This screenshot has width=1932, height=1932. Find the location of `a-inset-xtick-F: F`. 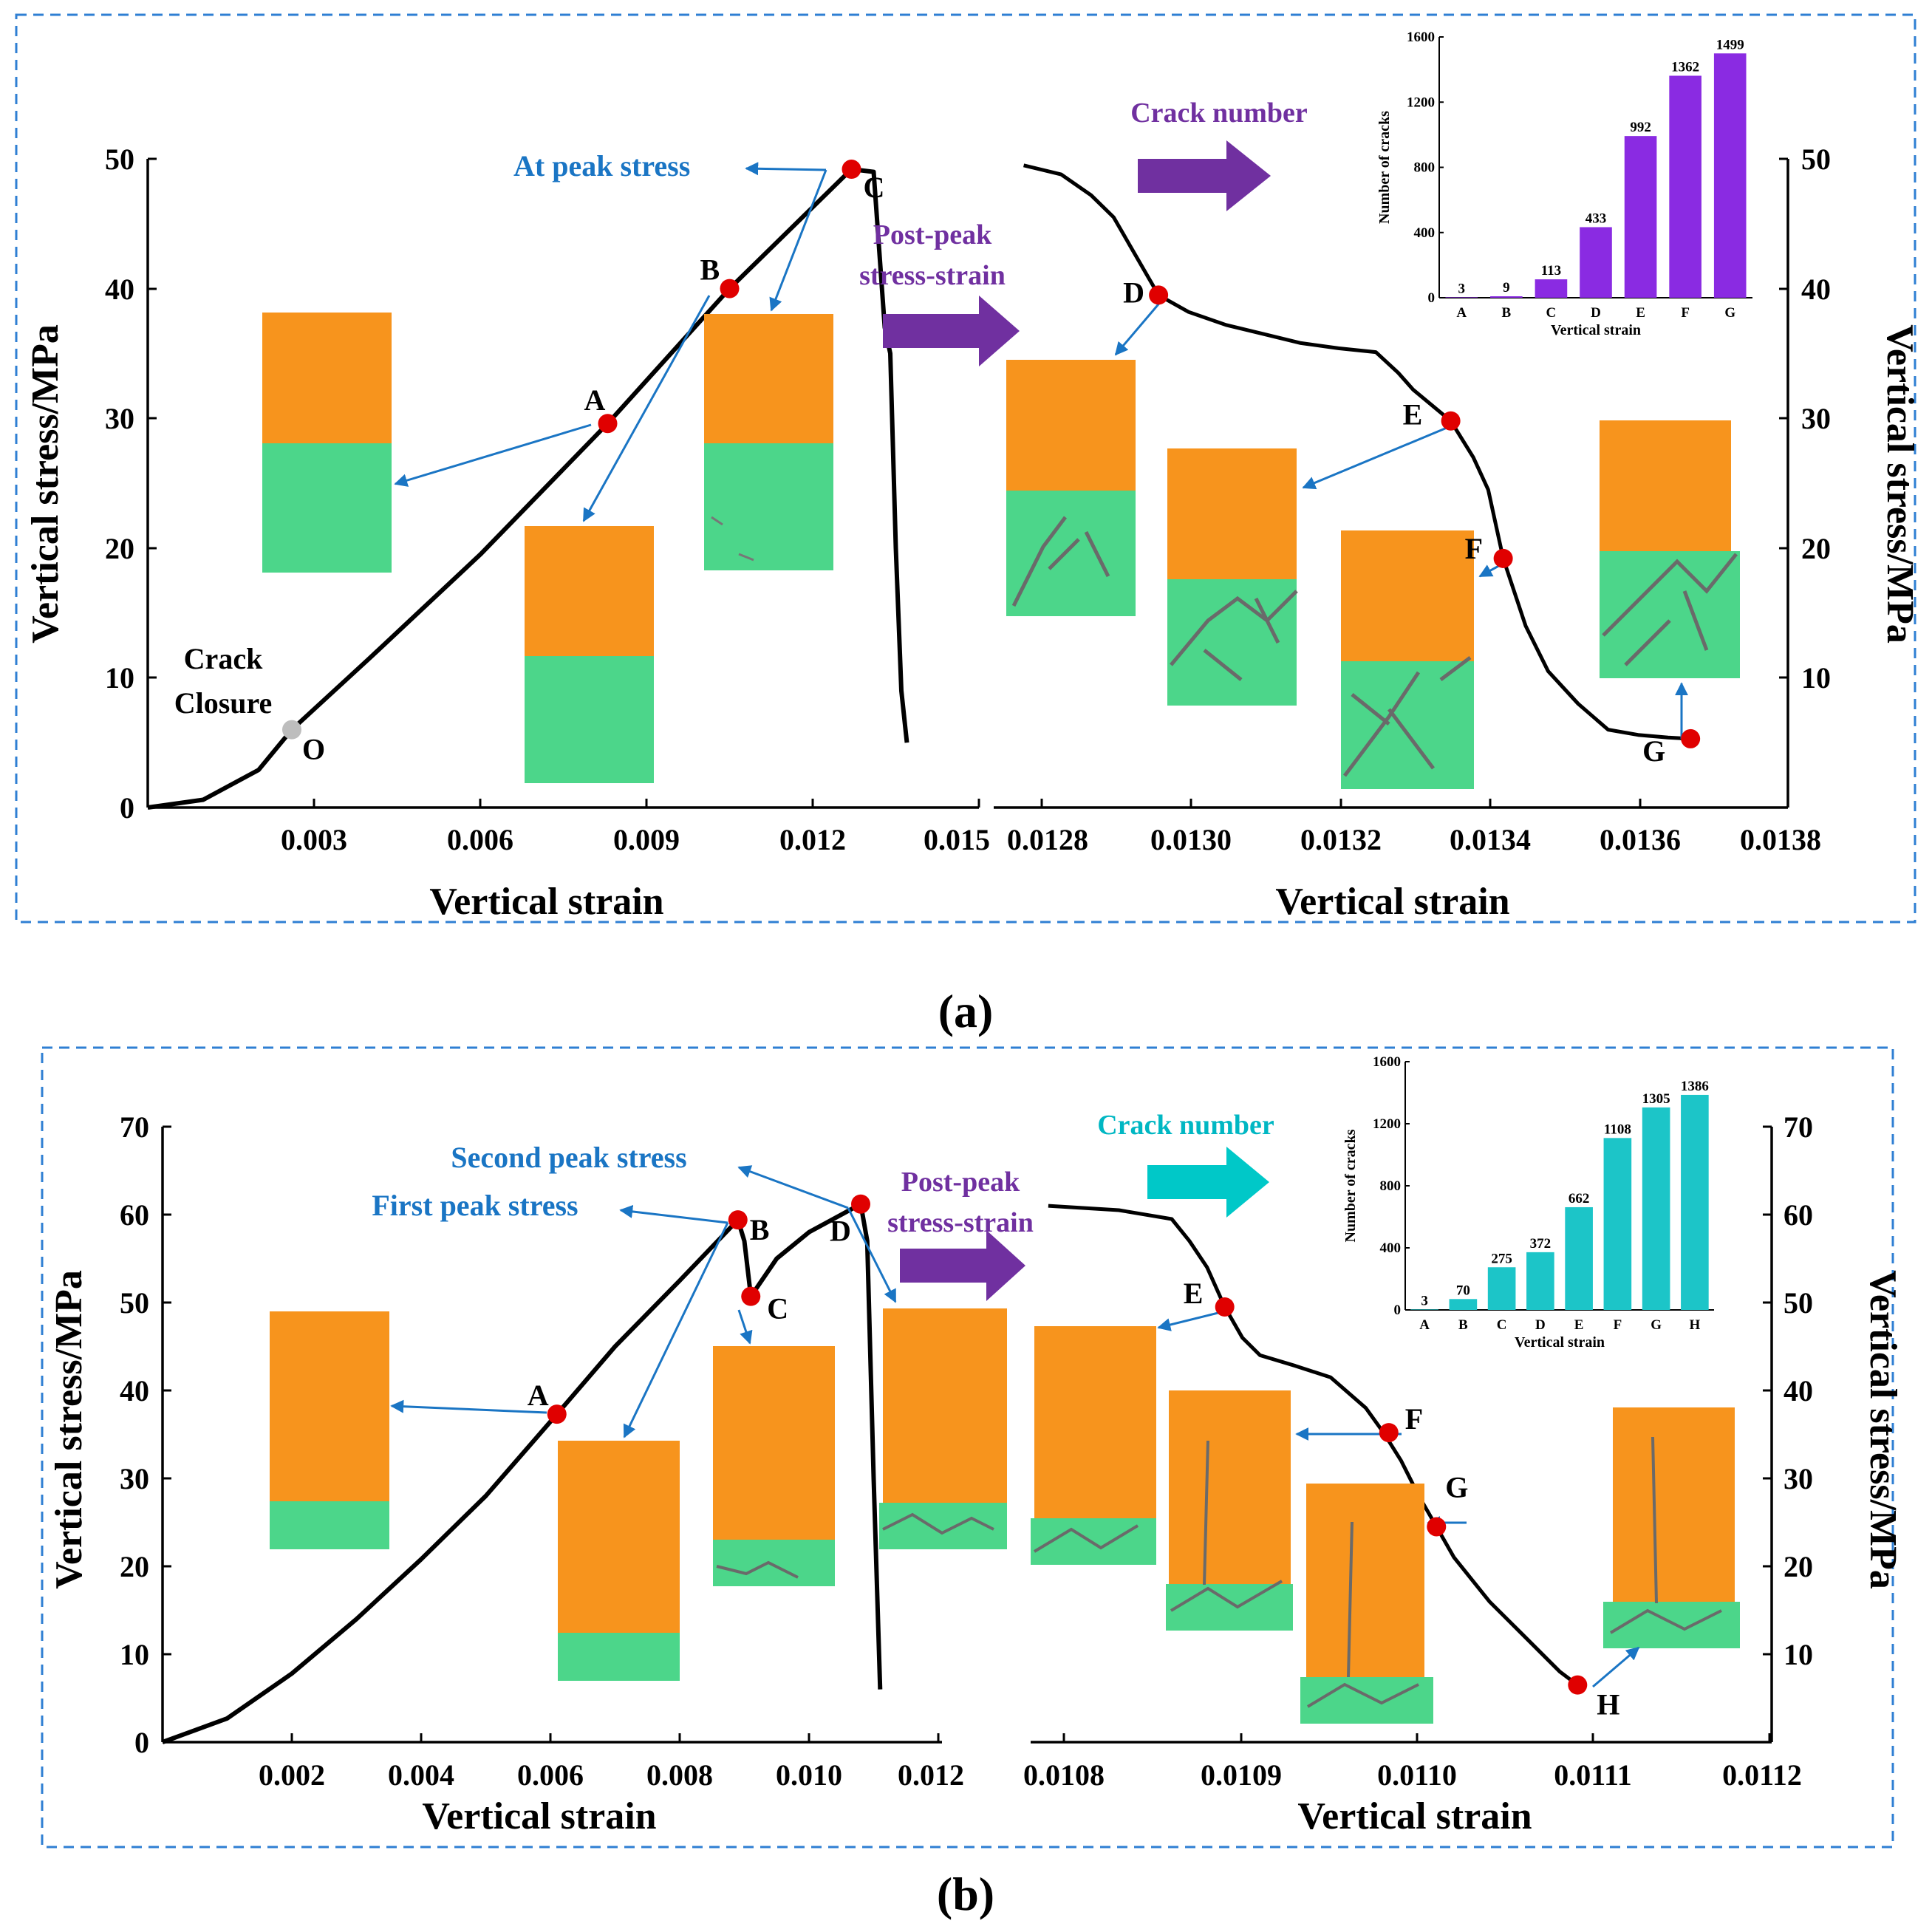

a-inset-xtick-F: F is located at coordinates (1686, 313).